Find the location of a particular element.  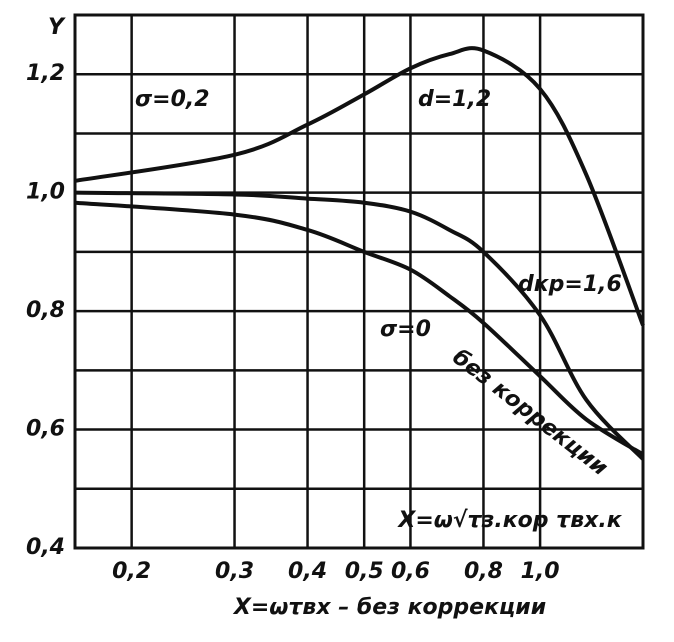

x-tick-label: 0,4 is located at coordinates (307, 571).